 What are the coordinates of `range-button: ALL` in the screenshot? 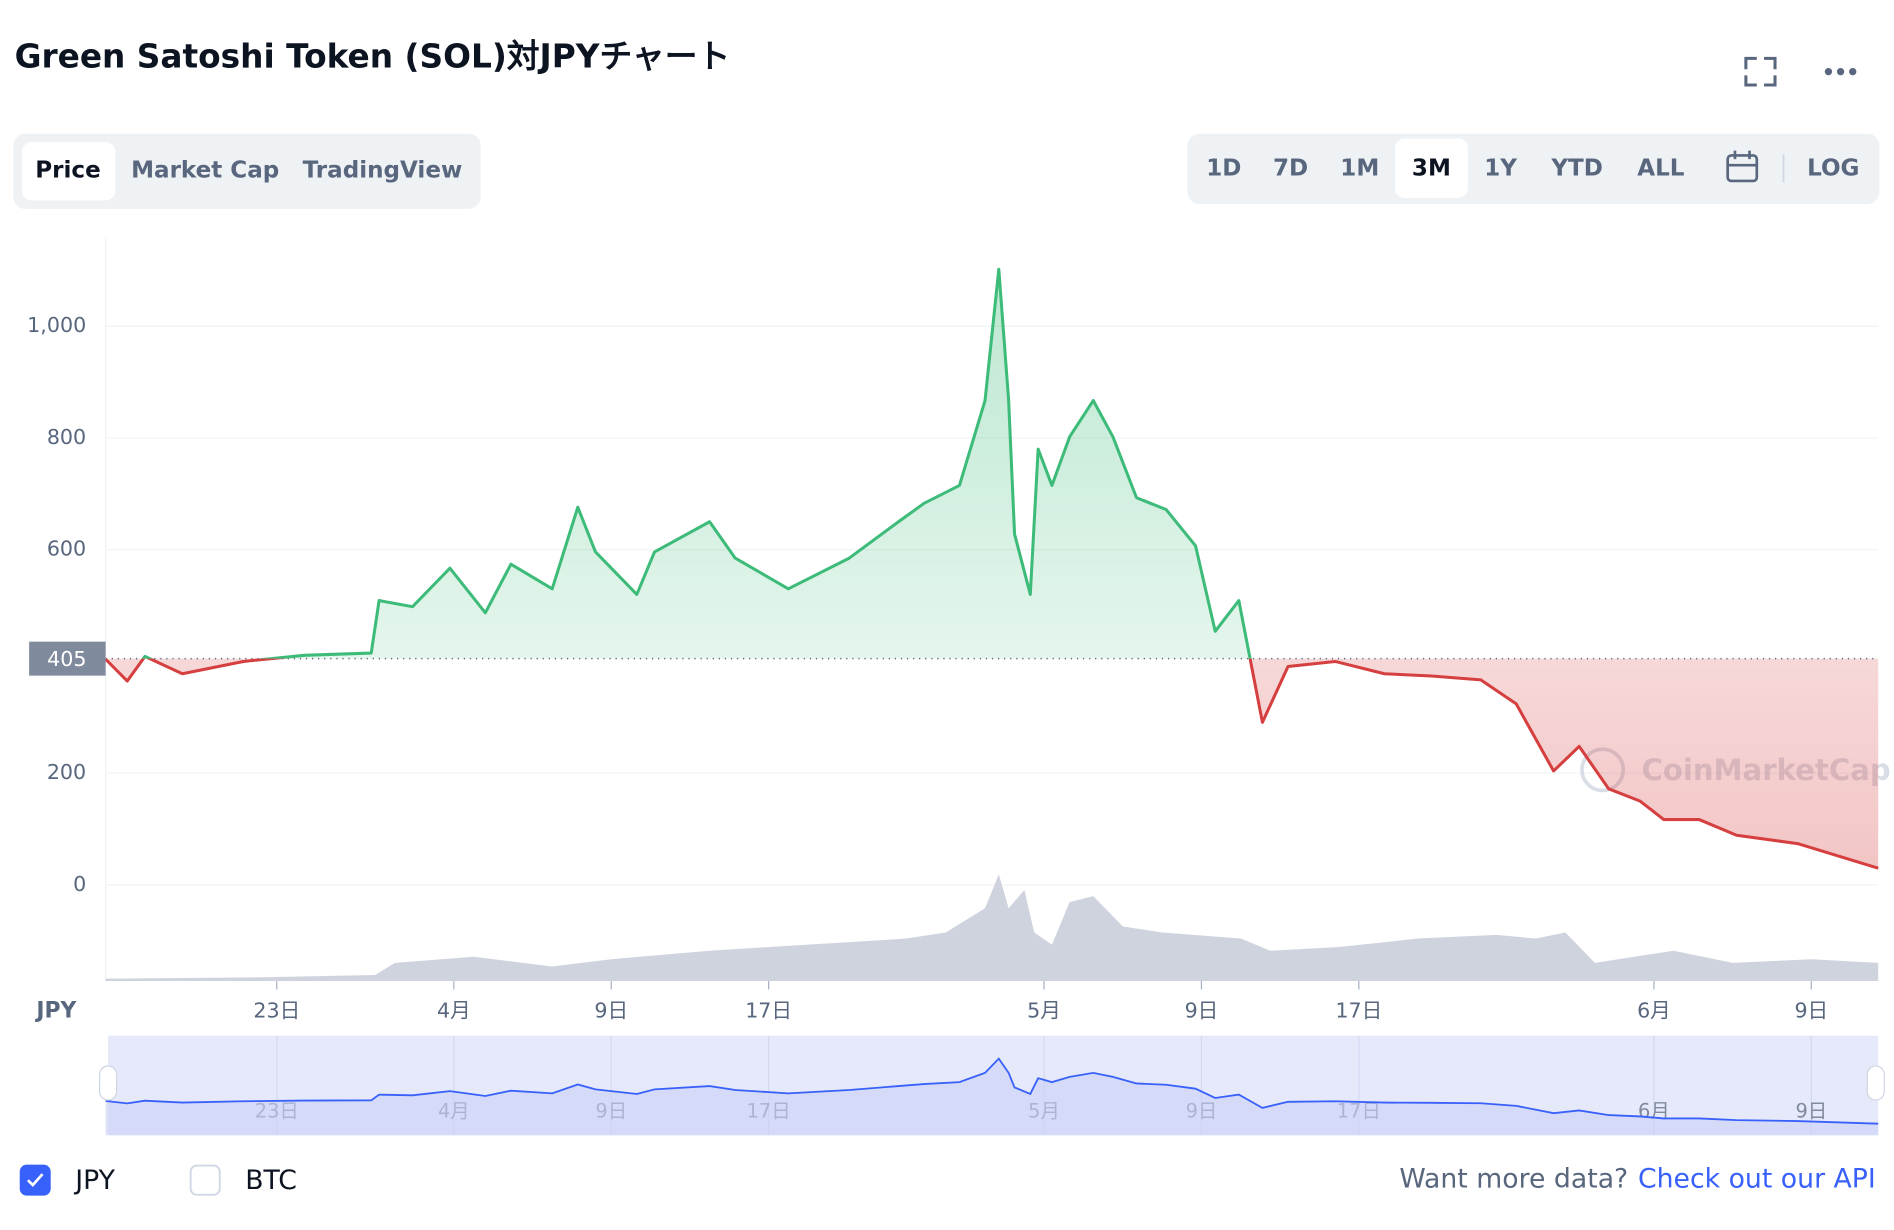 It's located at (1661, 168).